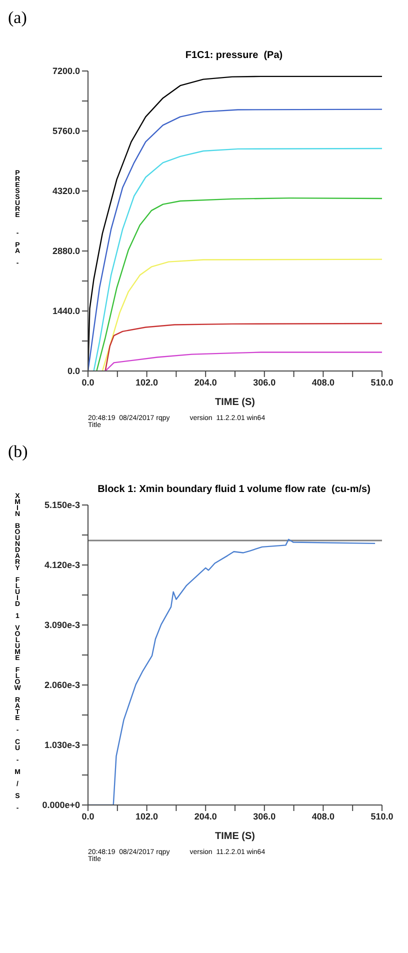 The height and width of the screenshot is (953, 408). Describe the element at coordinates (73, 371) in the screenshot. I see `y-tick-label: 0.0` at that location.